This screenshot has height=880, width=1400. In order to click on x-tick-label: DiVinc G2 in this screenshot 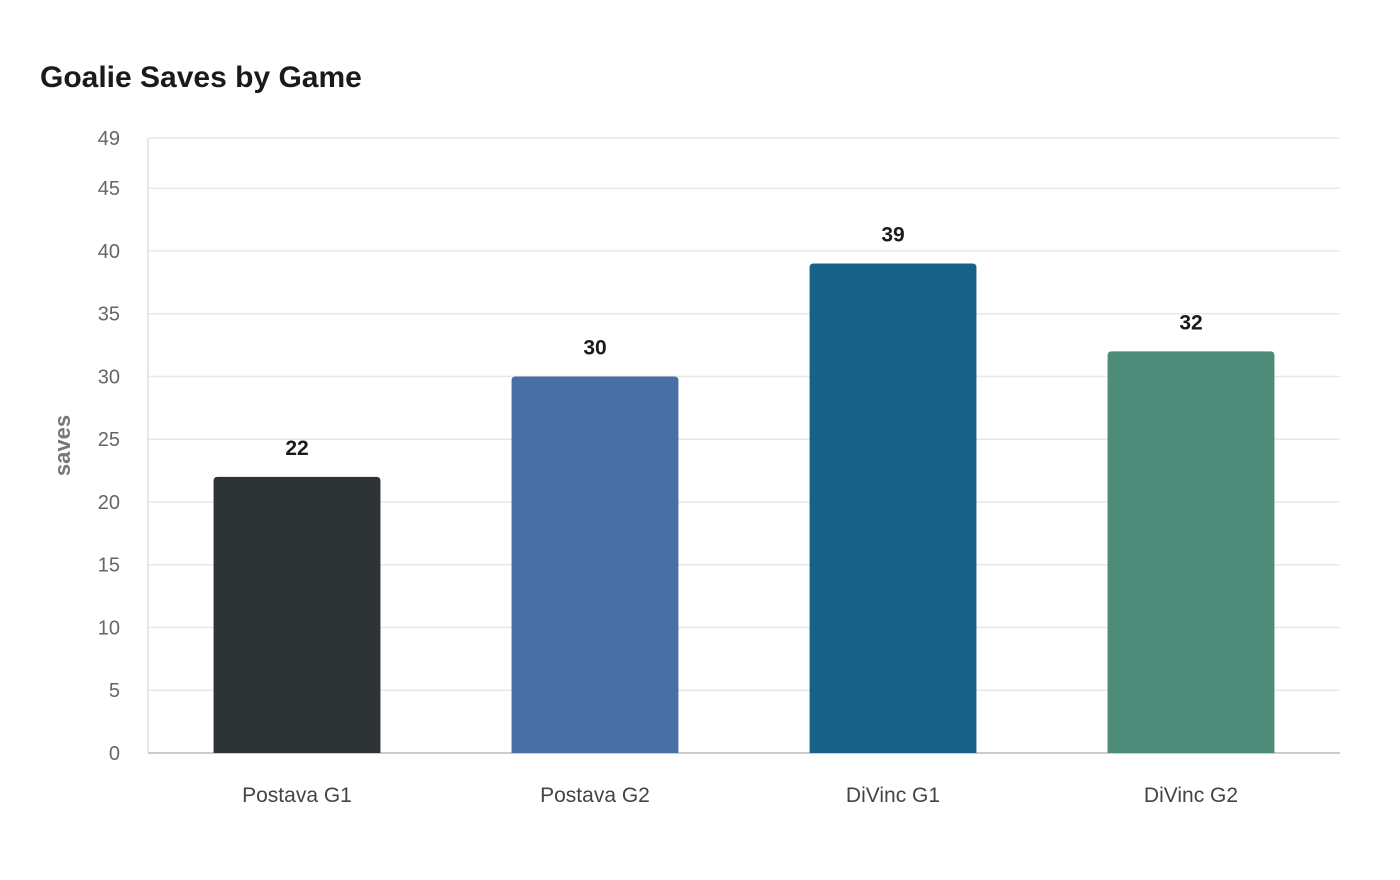, I will do `click(1191, 795)`.